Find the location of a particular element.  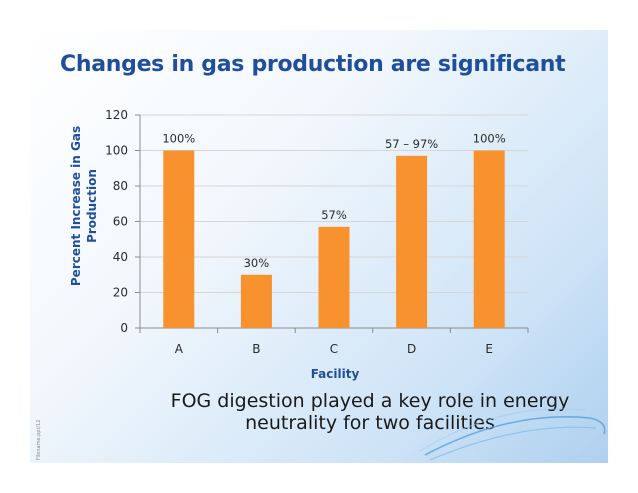

x-tick-labels: A B C D E is located at coordinates (334, 349).